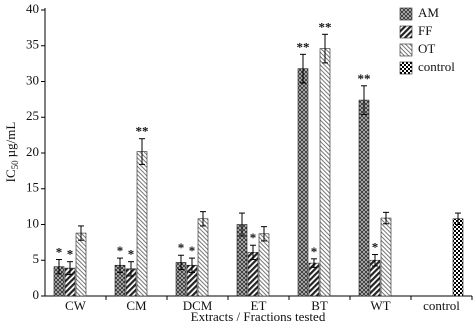 The width and height of the screenshot is (474, 331). What do you see at coordinates (36, 294) in the screenshot?
I see `y-tick-label: 0` at bounding box center [36, 294].